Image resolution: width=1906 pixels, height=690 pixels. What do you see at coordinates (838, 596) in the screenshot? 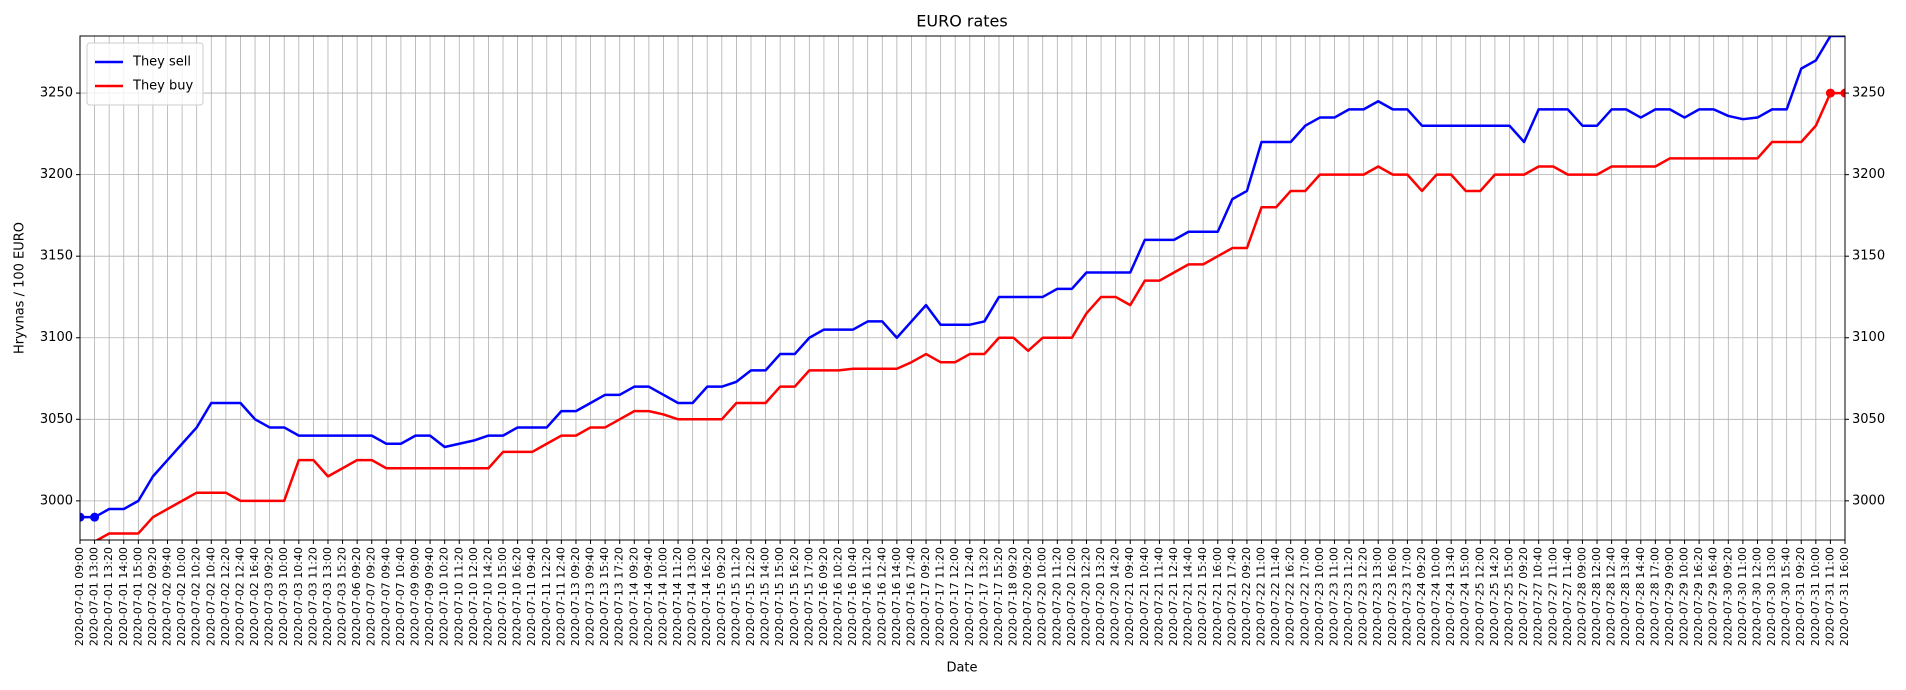
I see `x-tick-label: 2020-07-16 10:20` at bounding box center [838, 596].